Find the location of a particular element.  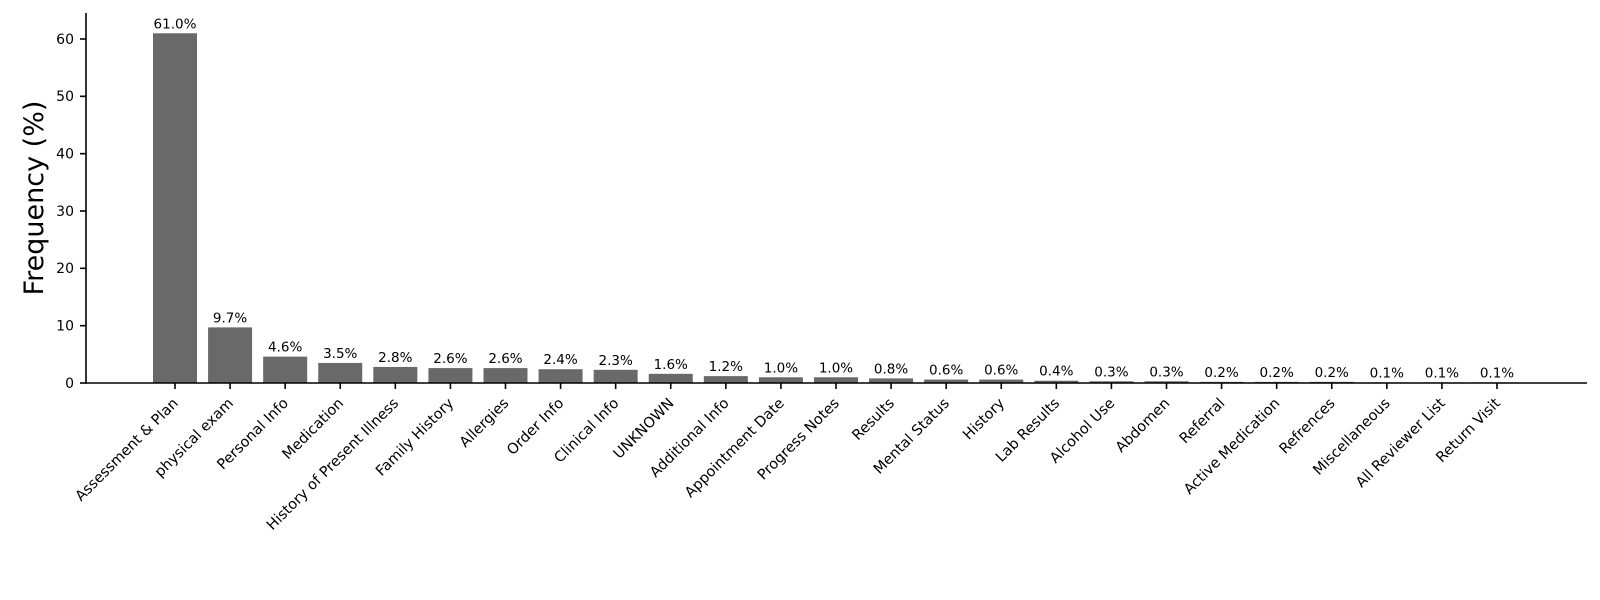

bar-value-label: 0.8% is located at coordinates (891, 369).